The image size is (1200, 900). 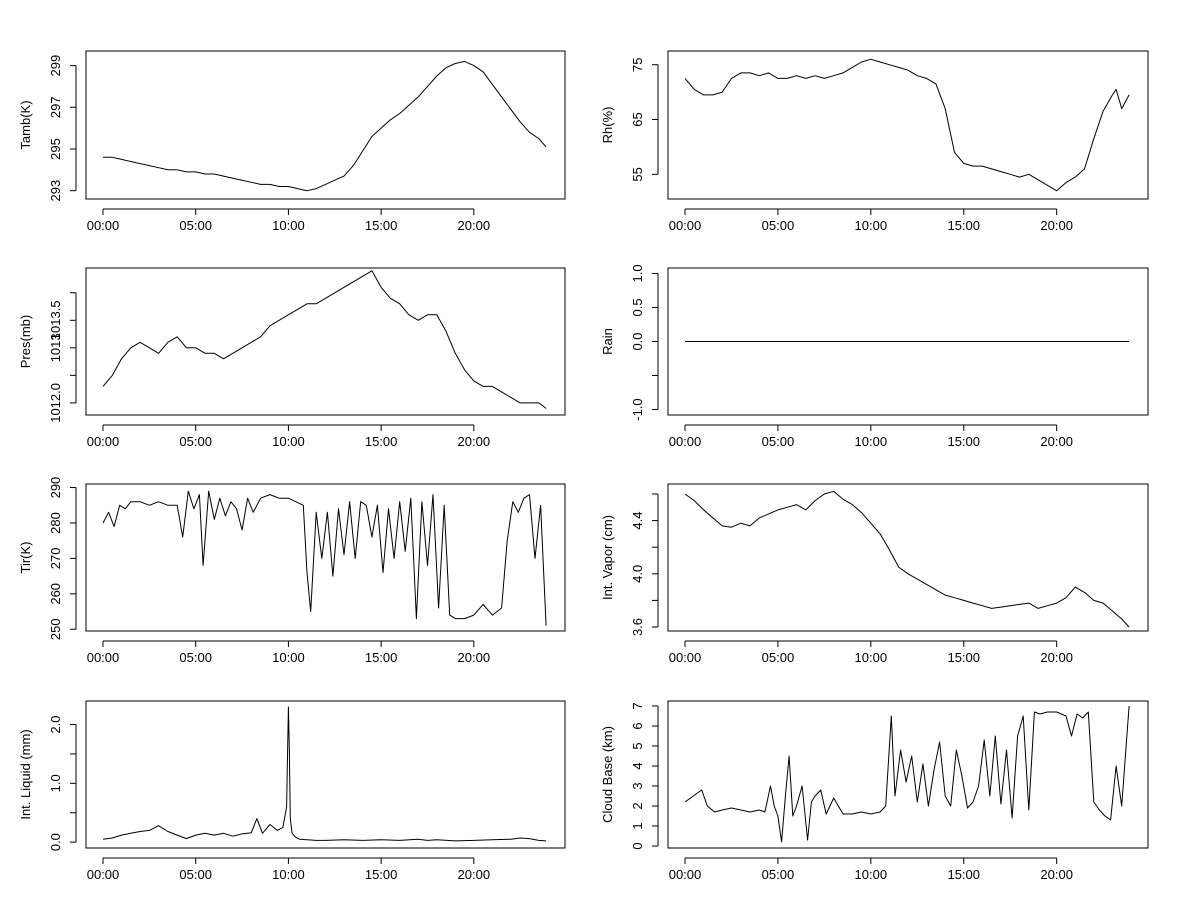 What do you see at coordinates (637, 64) in the screenshot?
I see `y-tick-label: 75` at bounding box center [637, 64].